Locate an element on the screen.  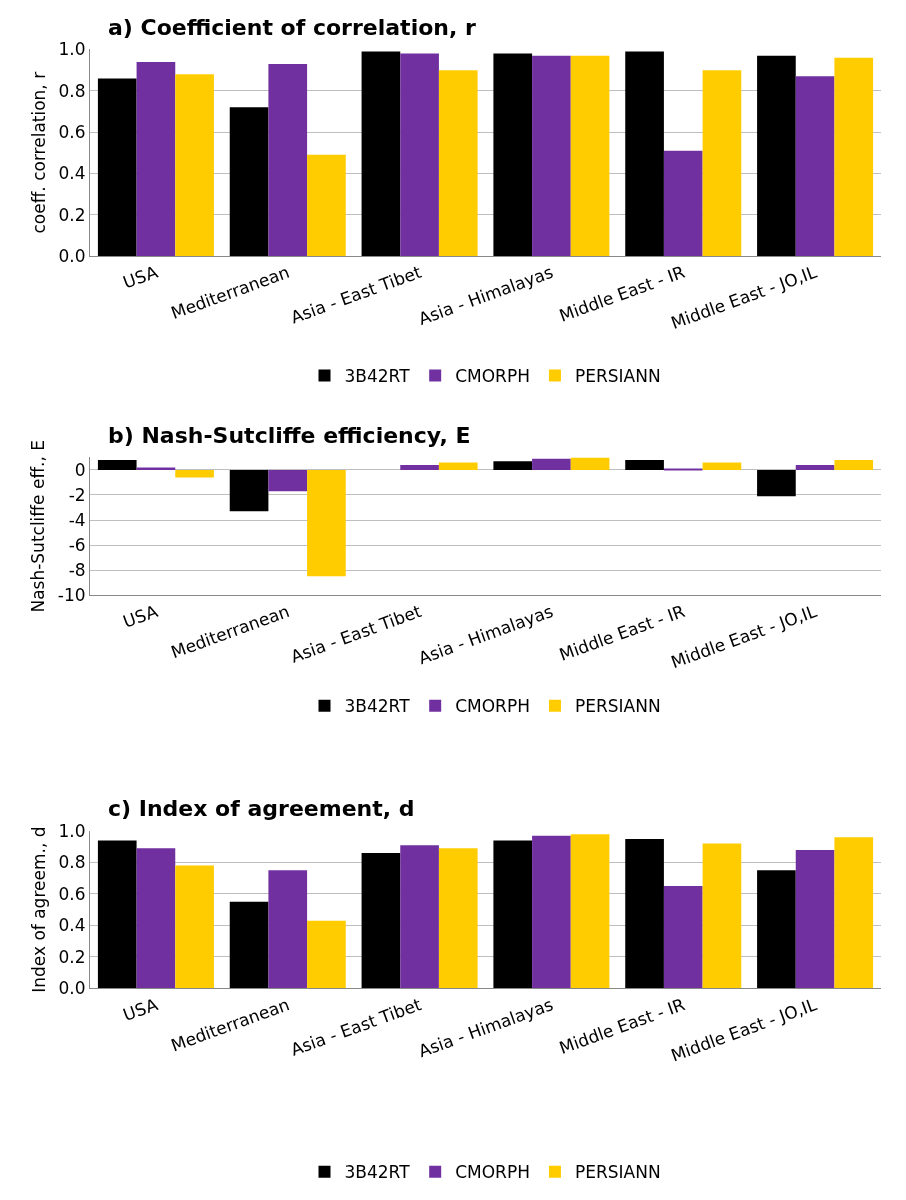
y-axis-title: Nash-Sutcliffe eff., E is located at coordinates (38, 526).